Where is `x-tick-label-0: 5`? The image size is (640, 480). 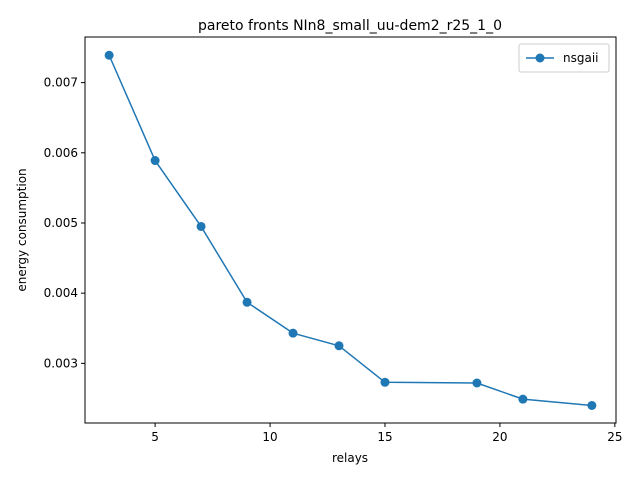
x-tick-label-0: 5 is located at coordinates (155, 437).